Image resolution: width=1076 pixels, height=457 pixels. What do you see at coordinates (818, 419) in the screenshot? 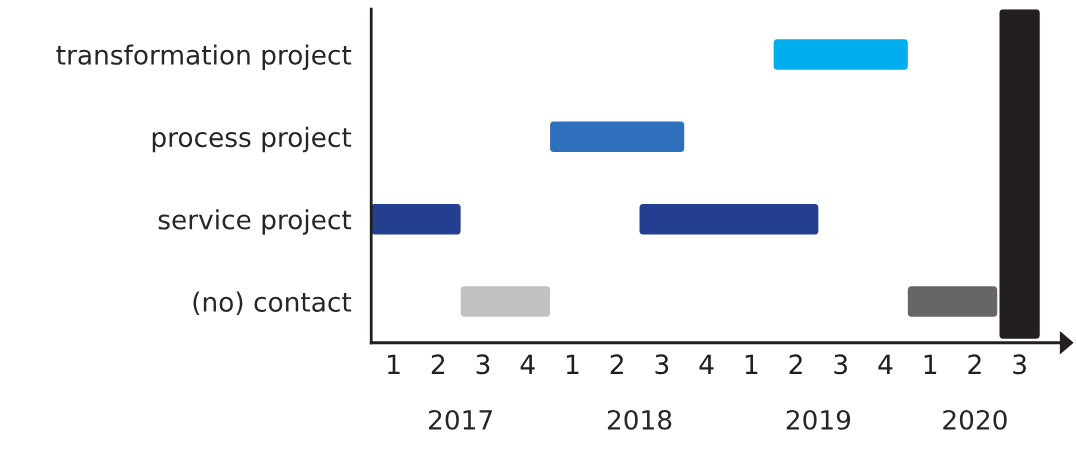
I see `x-tick-label: 2019` at bounding box center [818, 419].